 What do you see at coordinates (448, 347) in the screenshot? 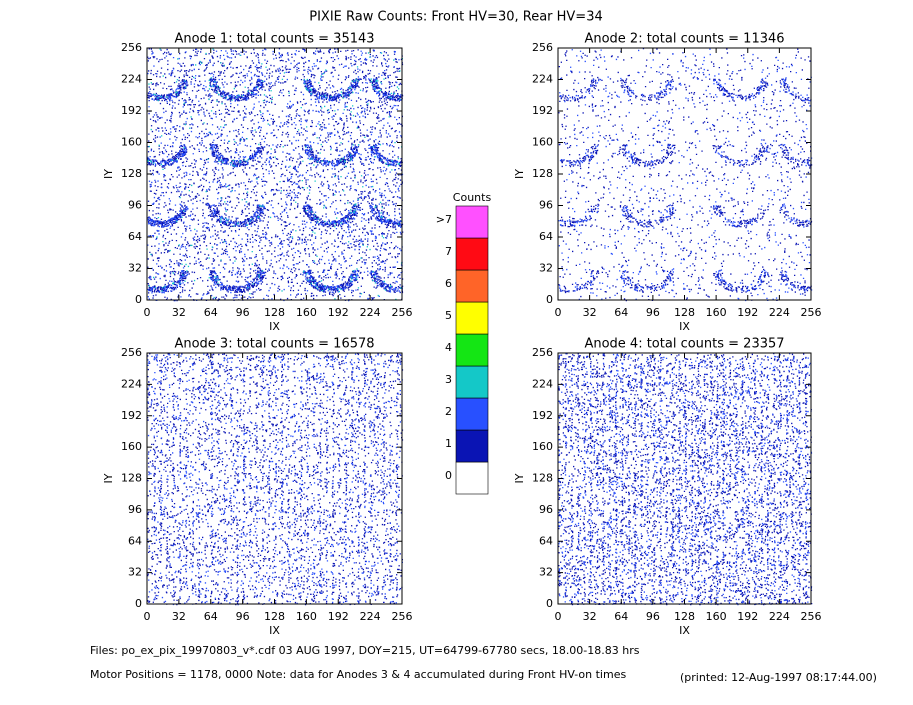
I see `colorbar-label: 4` at bounding box center [448, 347].